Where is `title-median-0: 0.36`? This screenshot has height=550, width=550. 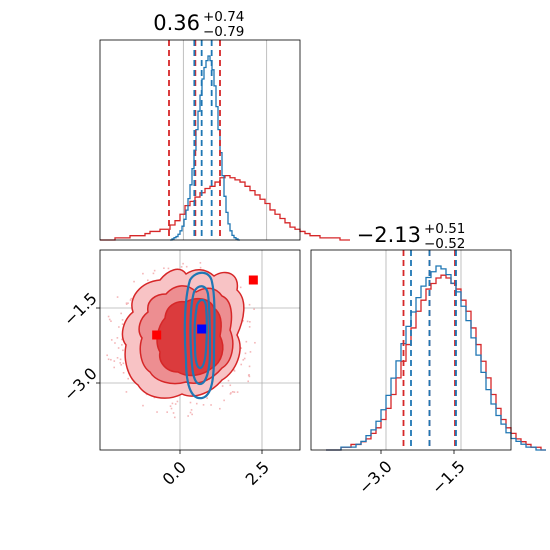 title-median-0: 0.36 is located at coordinates (176, 23).